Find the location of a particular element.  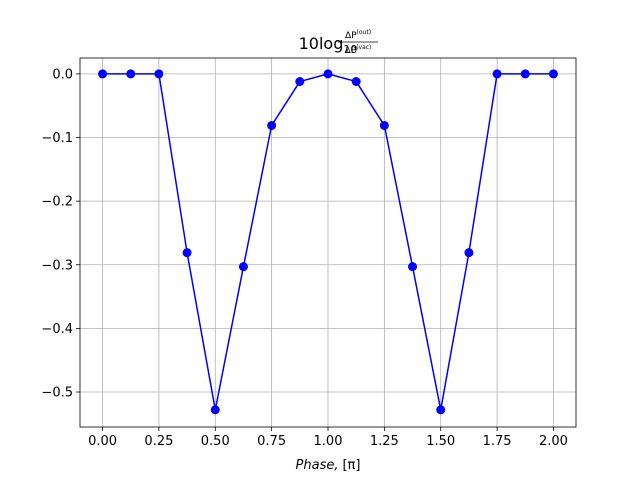

x-tick-label: 1.00 is located at coordinates (328, 441).